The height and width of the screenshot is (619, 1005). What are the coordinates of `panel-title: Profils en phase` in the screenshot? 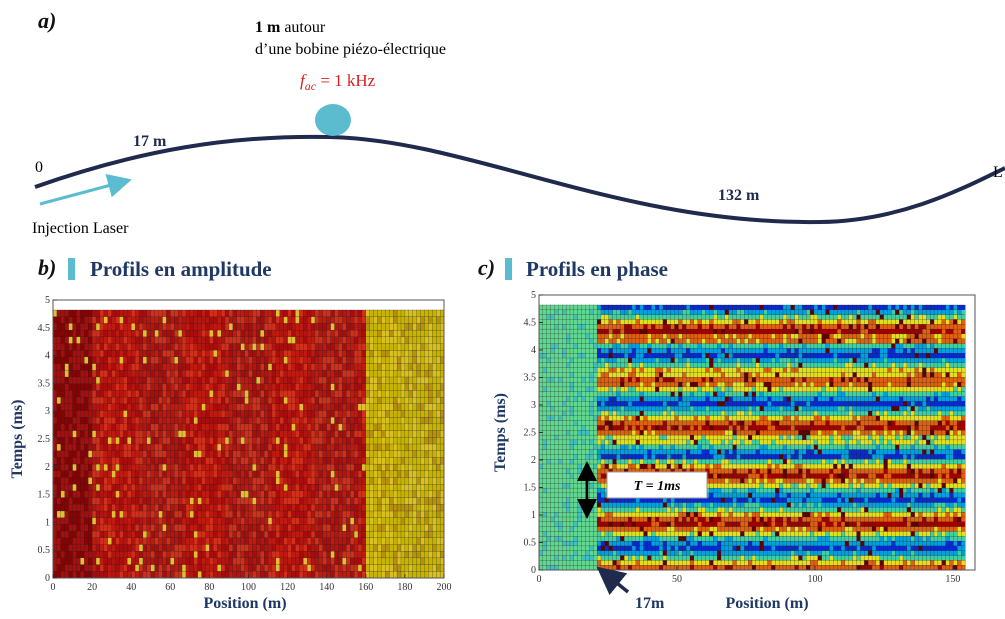 It's located at (597, 269).